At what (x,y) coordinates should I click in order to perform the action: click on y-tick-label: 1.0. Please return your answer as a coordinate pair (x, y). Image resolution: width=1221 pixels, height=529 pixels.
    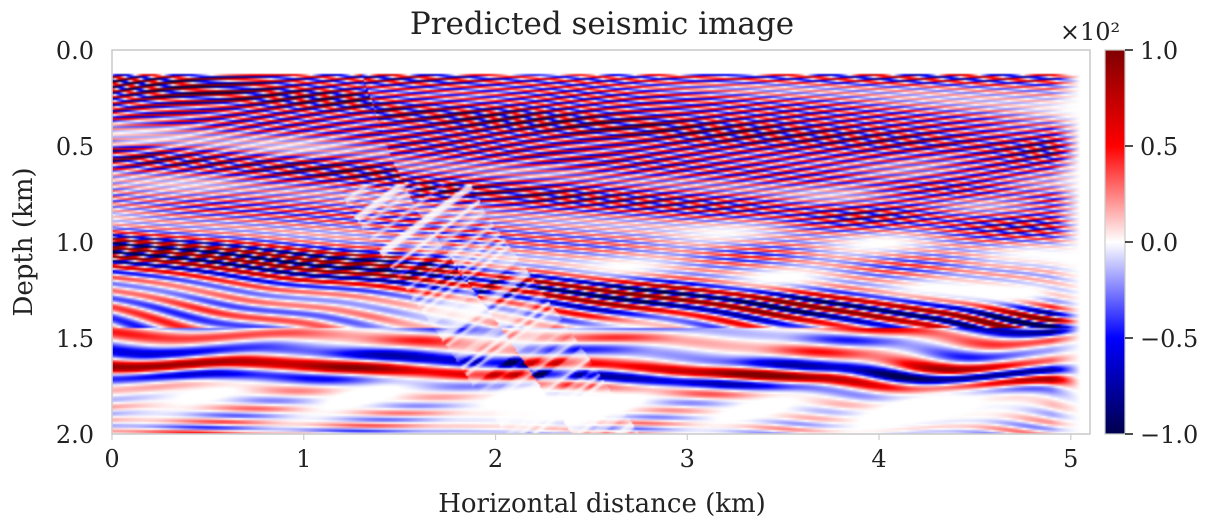
    Looking at the image, I should click on (75, 243).